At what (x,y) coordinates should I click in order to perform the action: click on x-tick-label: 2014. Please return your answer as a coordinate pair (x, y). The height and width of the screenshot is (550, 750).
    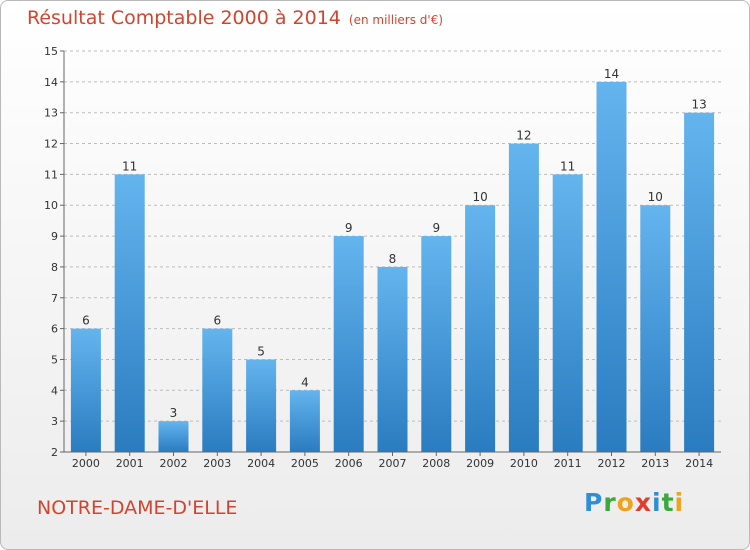
    Looking at the image, I should click on (699, 463).